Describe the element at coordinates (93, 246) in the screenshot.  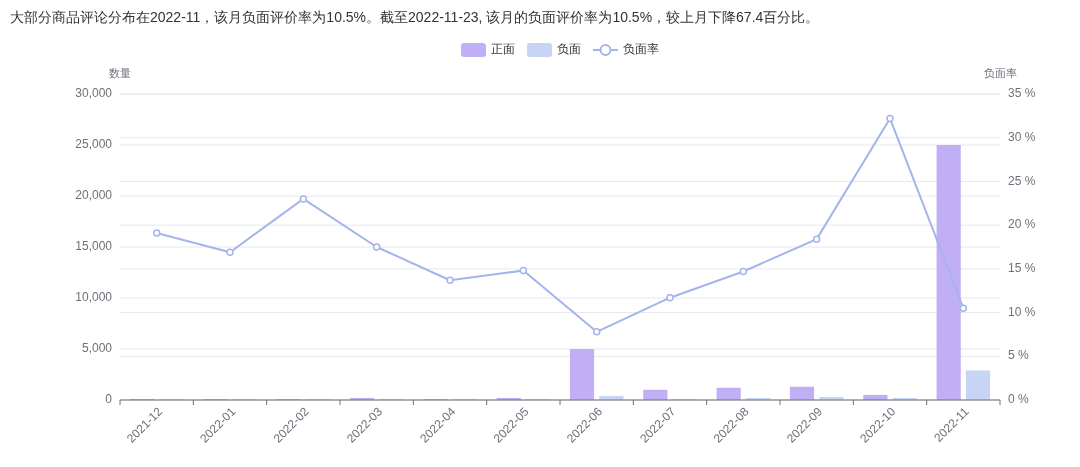
I see `ytick: 15,000` at that location.